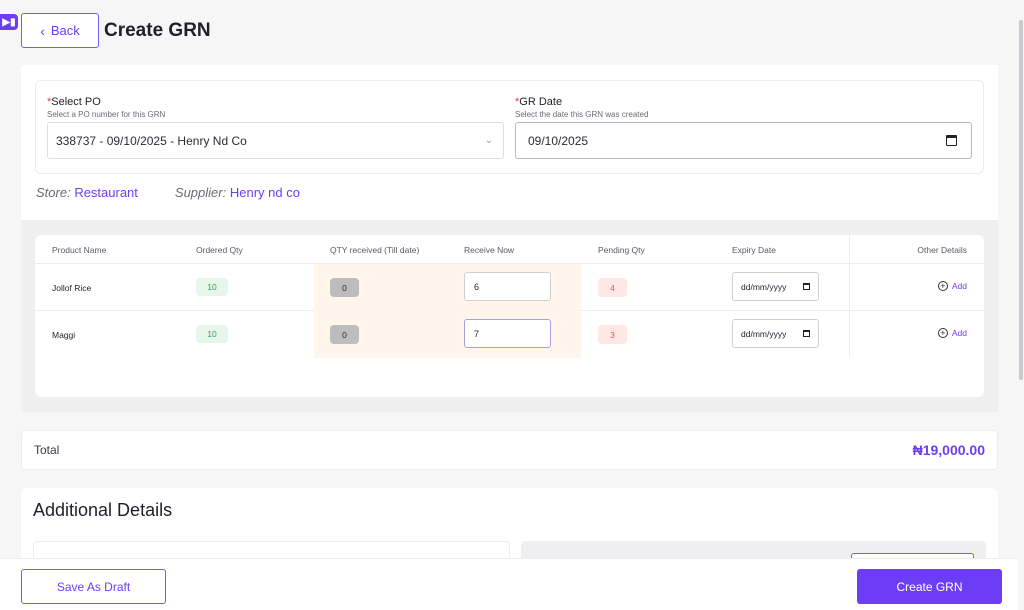  I want to click on product-name: Jollof Rice, so click(72, 288).